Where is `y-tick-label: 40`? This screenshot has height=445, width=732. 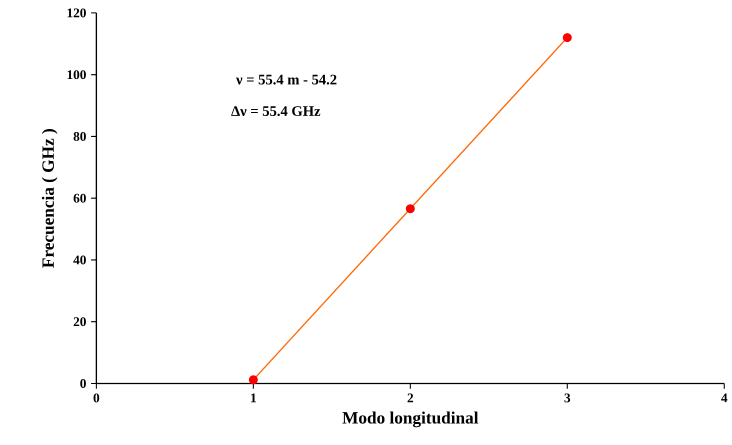
y-tick-label: 40 is located at coordinates (79, 259).